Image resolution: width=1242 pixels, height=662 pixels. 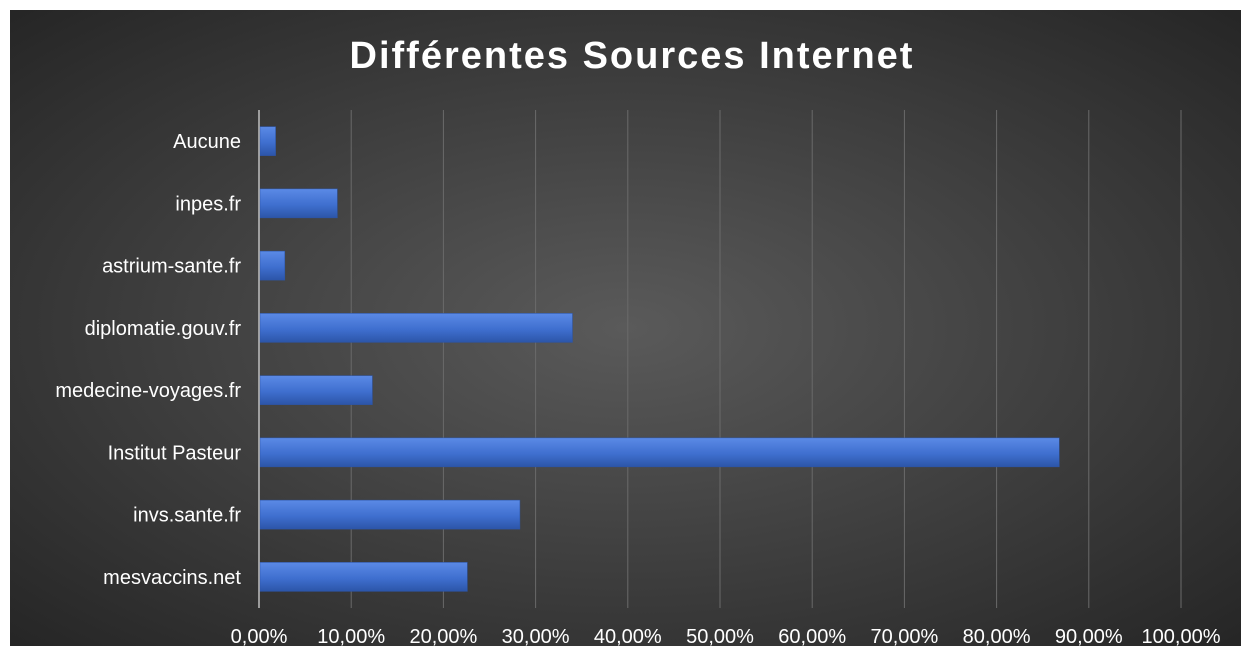 I want to click on x-tick-label: 50,00%, so click(x=720, y=637).